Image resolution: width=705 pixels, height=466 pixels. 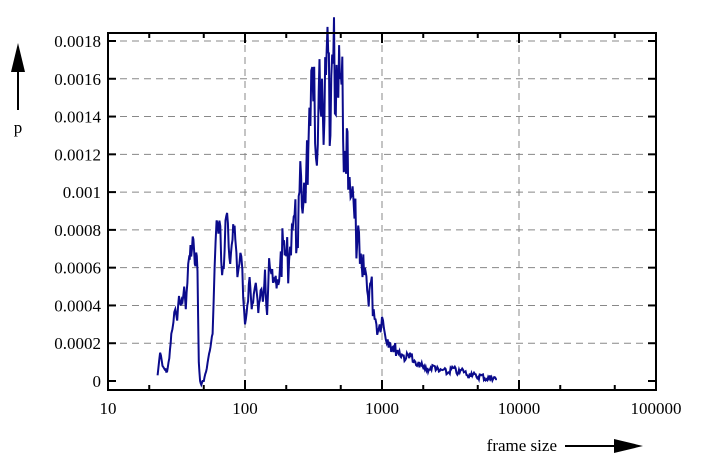 I want to click on x-axis-arrow-icon, so click(x=604, y=446).